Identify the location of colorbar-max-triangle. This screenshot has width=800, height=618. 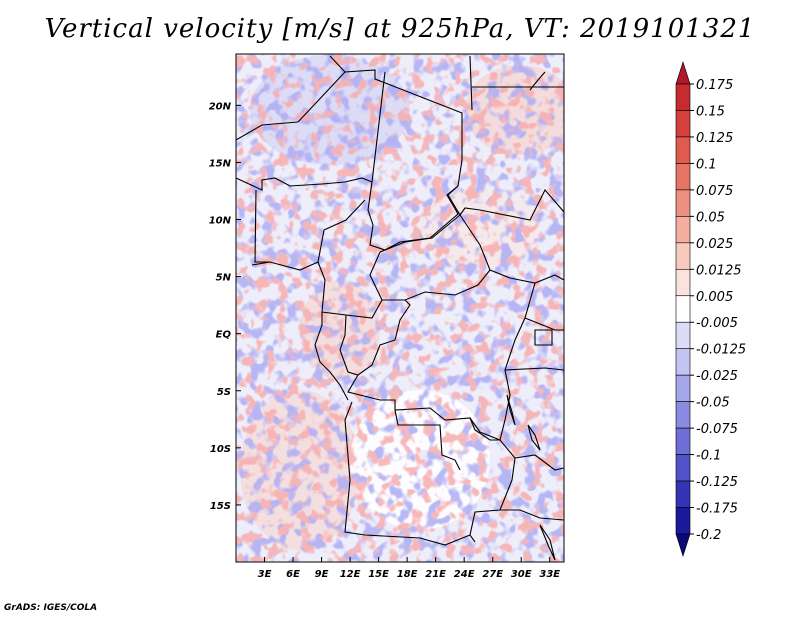
(683, 73).